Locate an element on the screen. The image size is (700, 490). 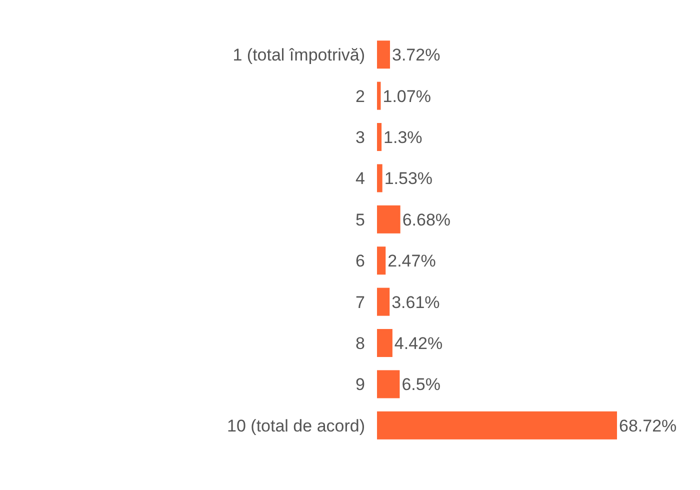
y-tick-label: 3 is located at coordinates (360, 137).